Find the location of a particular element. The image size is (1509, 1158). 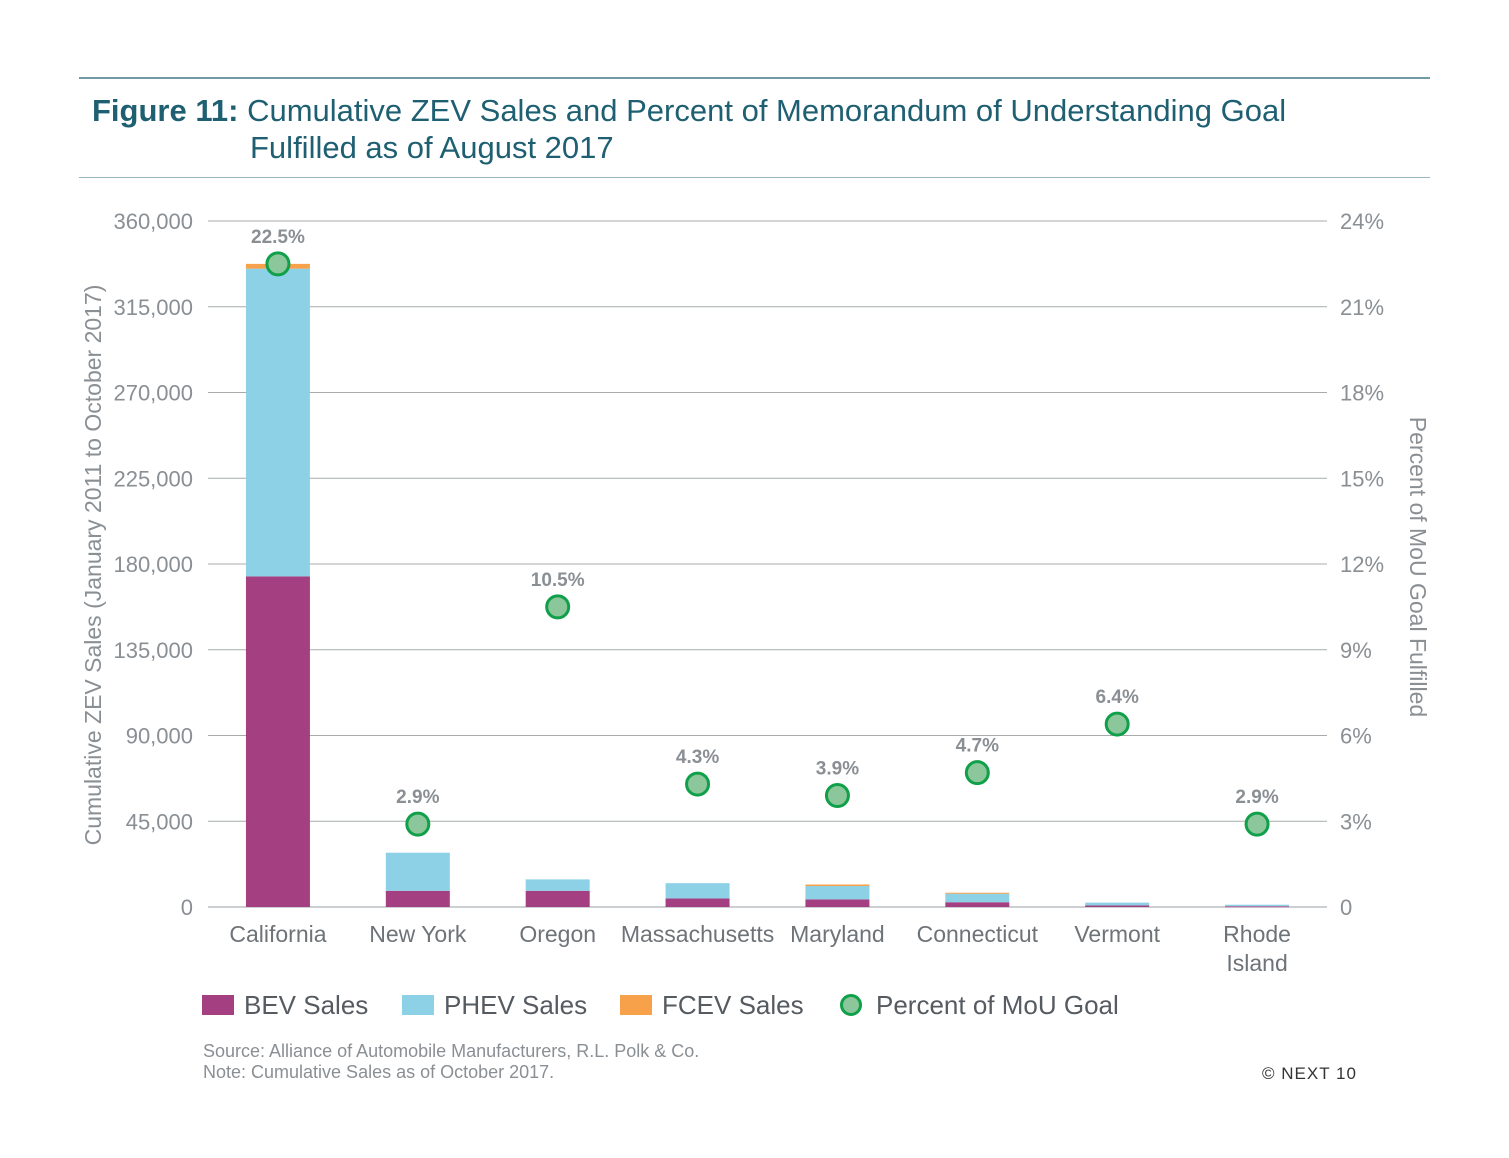

legend-percent-label: Percent of MoU Goal is located at coordinates (997, 1004).